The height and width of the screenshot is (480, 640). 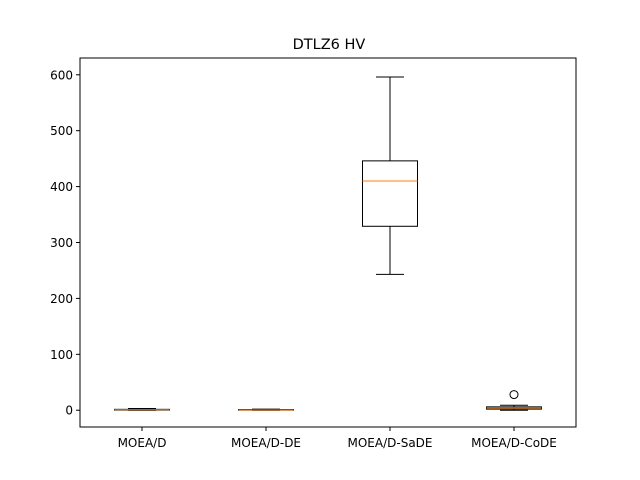 What do you see at coordinates (61, 131) in the screenshot?
I see `y-tick-label: 500` at bounding box center [61, 131].